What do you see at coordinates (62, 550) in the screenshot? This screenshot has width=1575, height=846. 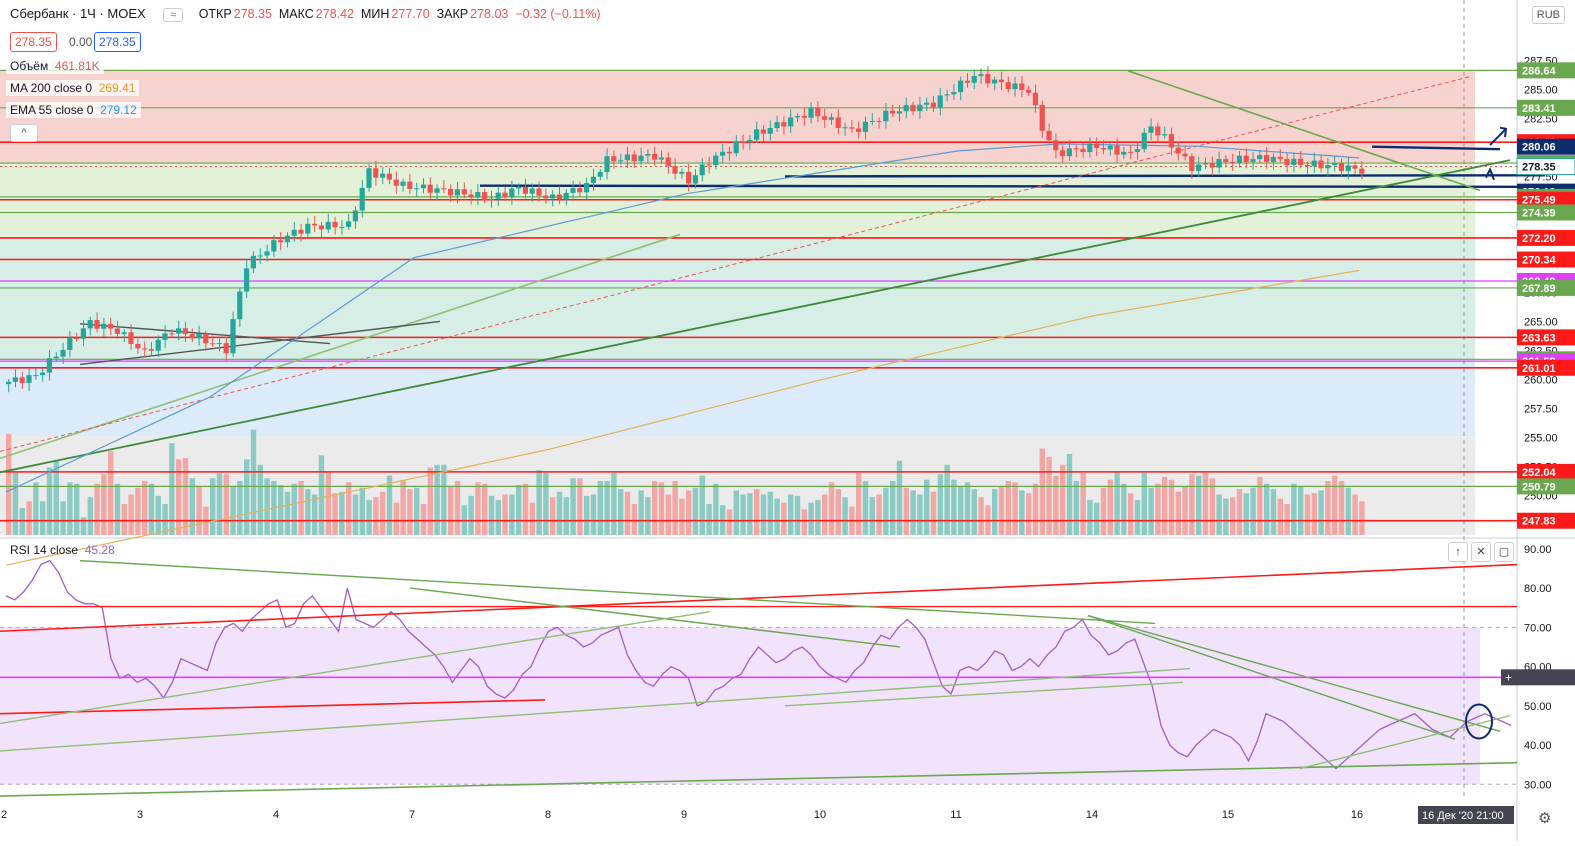 I see `rsi-legend: RSI 14 close 45.28` at bounding box center [62, 550].